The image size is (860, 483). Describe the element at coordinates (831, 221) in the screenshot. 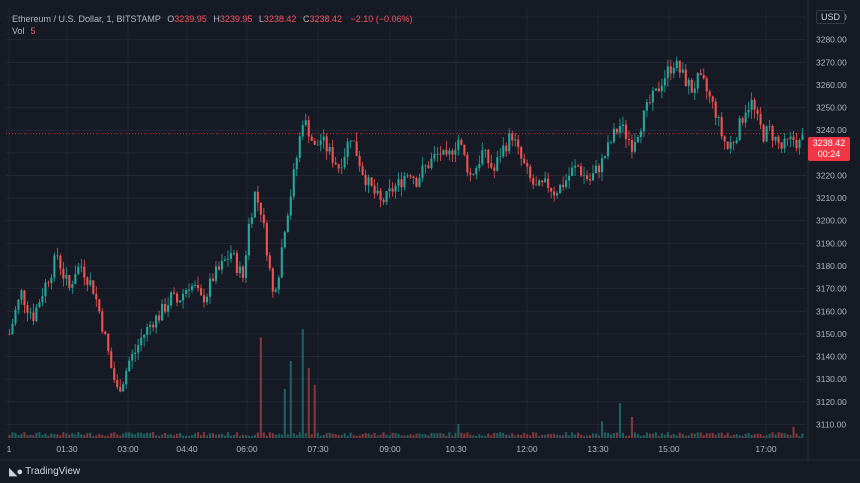

I see `y-tick-label: 3200.00` at that location.